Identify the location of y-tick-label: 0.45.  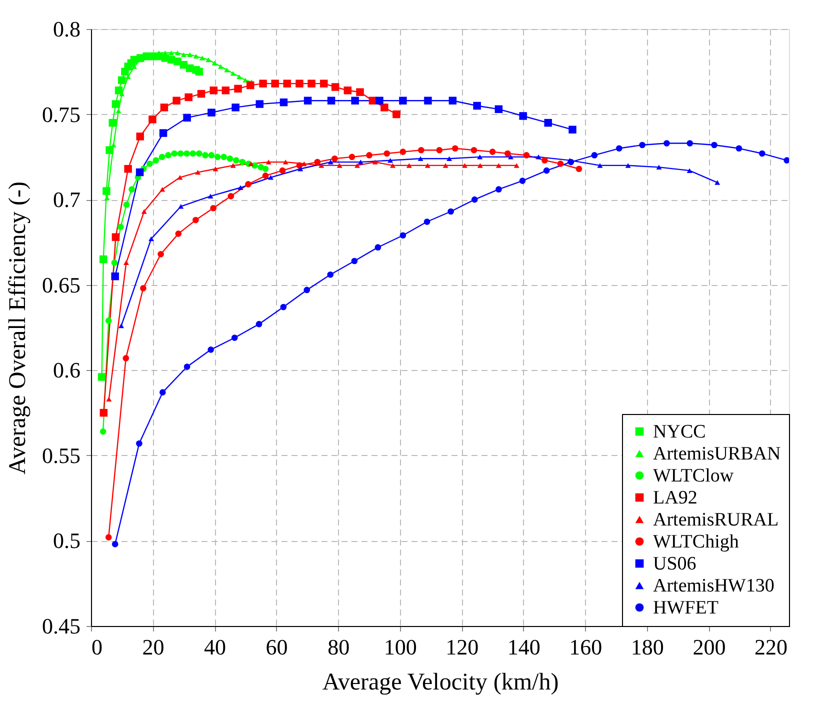
(61, 626).